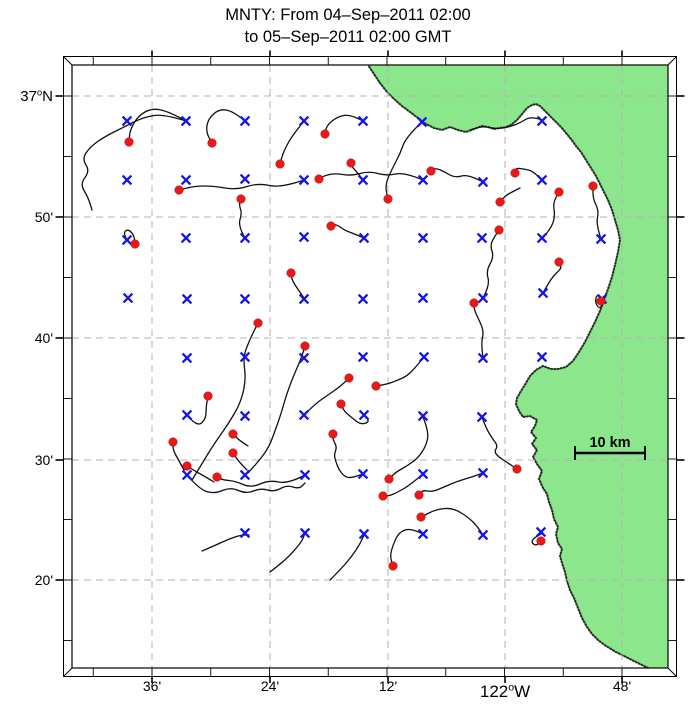  What do you see at coordinates (347, 37) in the screenshot?
I see `figure-title-line2: to 05–Sep–2011 02:00 GMT` at bounding box center [347, 37].